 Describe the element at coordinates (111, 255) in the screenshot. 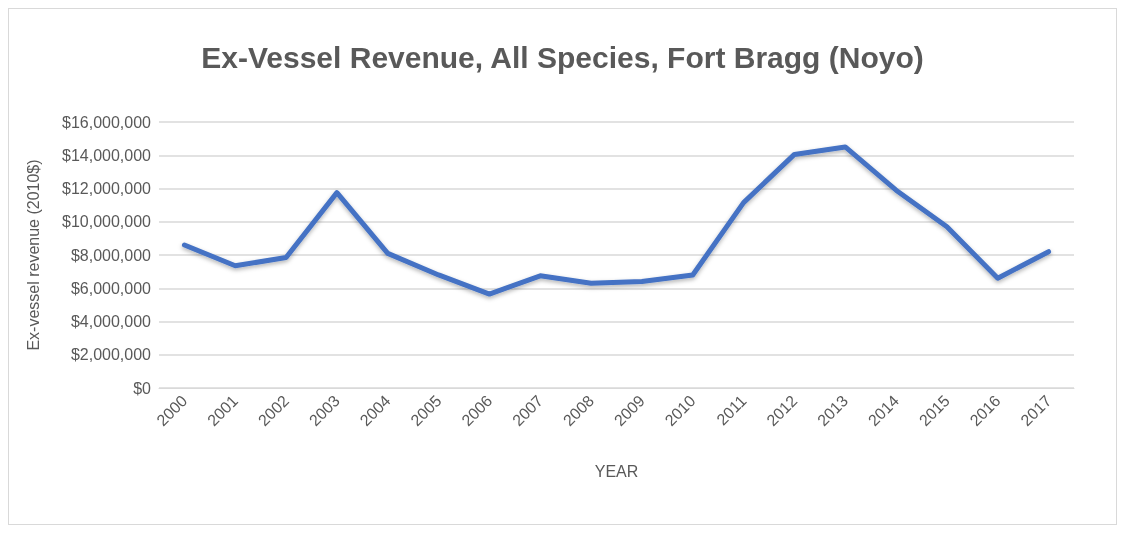

I see `y-tick-label: $8,000,000` at that location.